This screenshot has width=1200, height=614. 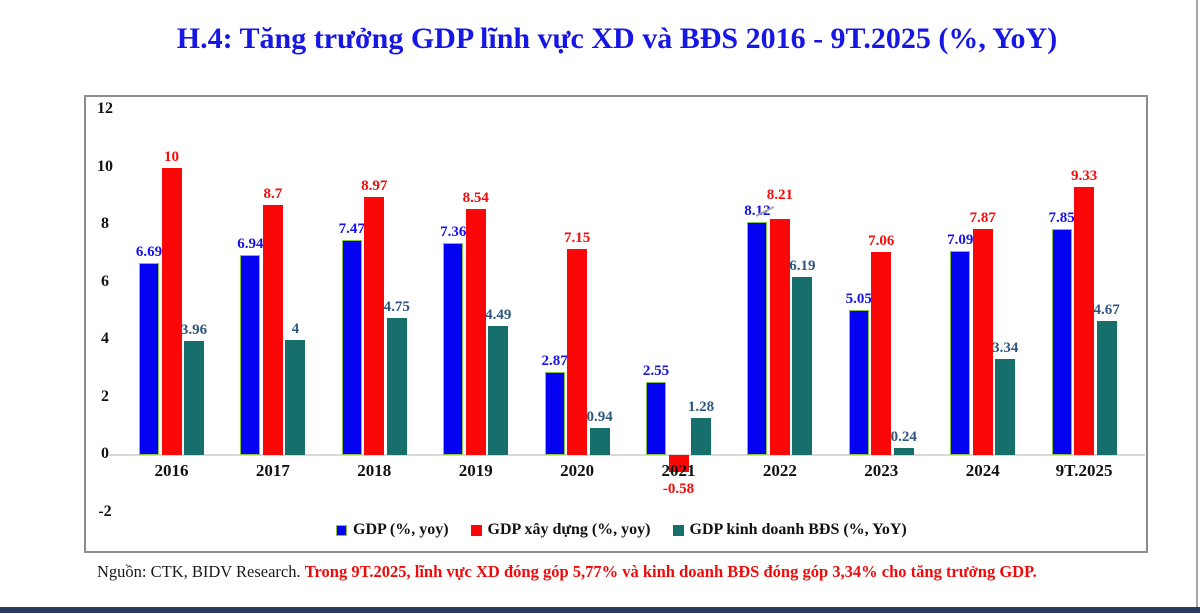 What do you see at coordinates (476, 530) in the screenshot?
I see `legend-swatch-xd` at bounding box center [476, 530].